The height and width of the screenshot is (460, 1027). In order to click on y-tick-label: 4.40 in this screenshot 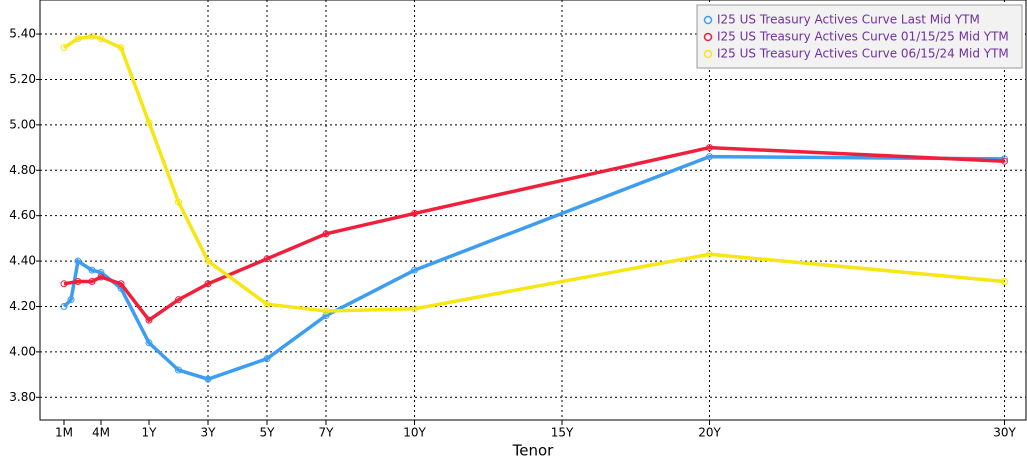, I will do `click(22, 261)`.